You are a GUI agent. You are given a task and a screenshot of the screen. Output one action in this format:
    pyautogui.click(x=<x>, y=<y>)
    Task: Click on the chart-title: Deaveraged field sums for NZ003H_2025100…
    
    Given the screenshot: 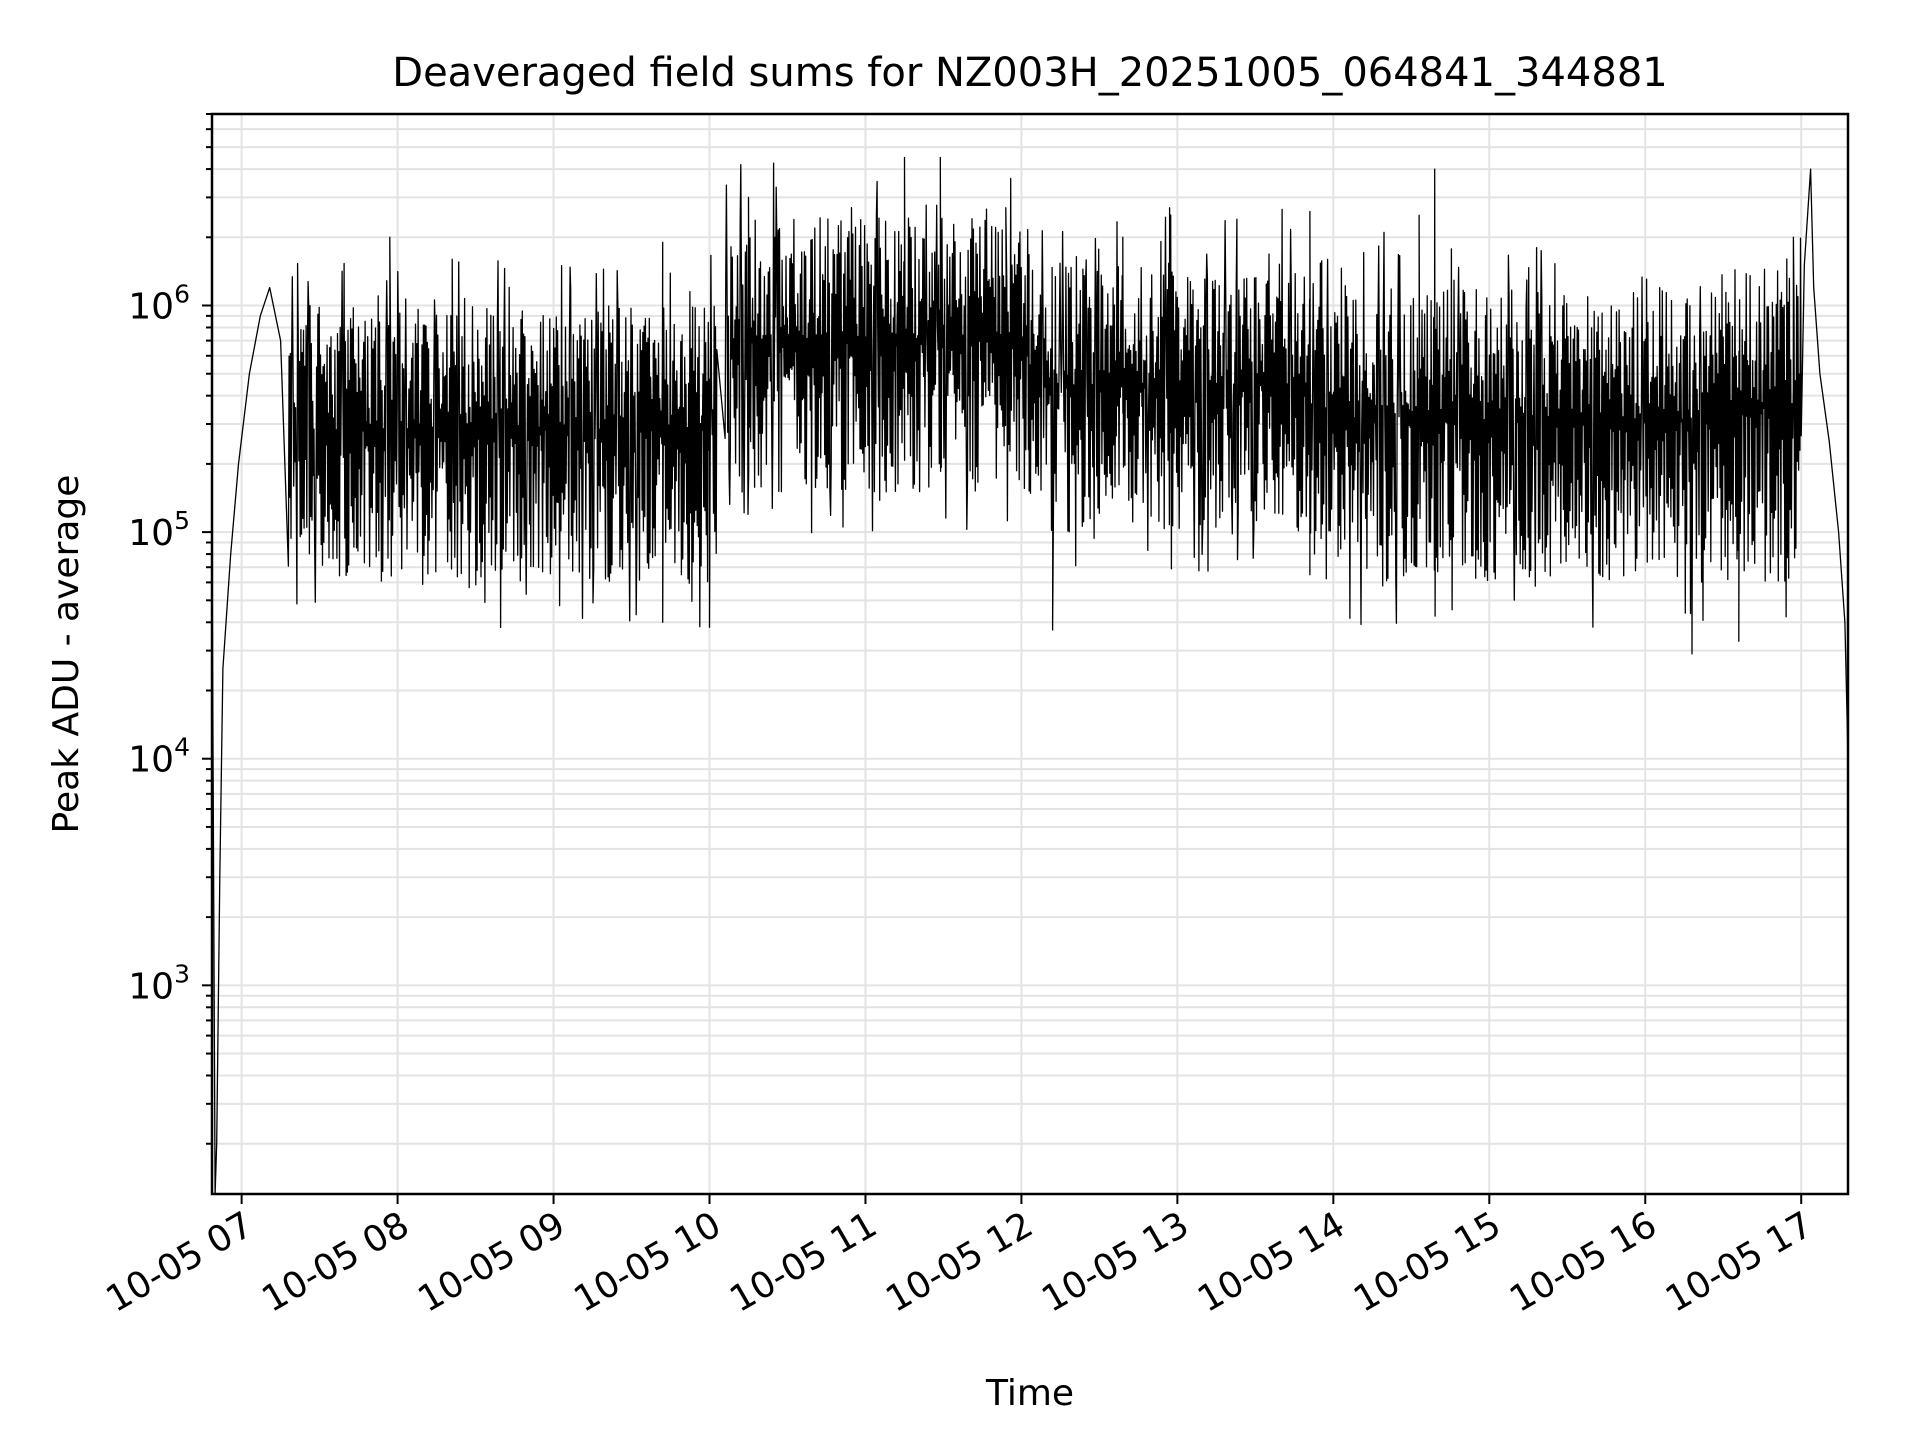 What is the action you would take?
    pyautogui.click(x=1029, y=73)
    